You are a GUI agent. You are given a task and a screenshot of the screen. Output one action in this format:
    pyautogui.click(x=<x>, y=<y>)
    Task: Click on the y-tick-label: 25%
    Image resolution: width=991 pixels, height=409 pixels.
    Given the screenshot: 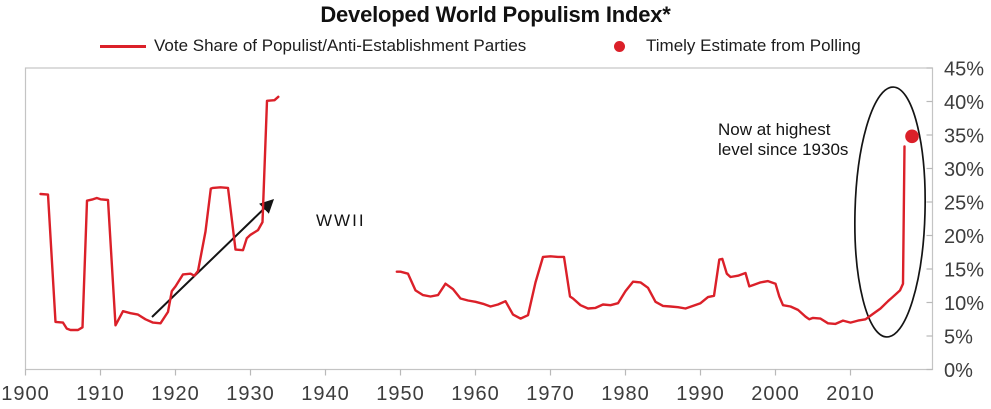 What is the action you would take?
    pyautogui.click(x=964, y=204)
    